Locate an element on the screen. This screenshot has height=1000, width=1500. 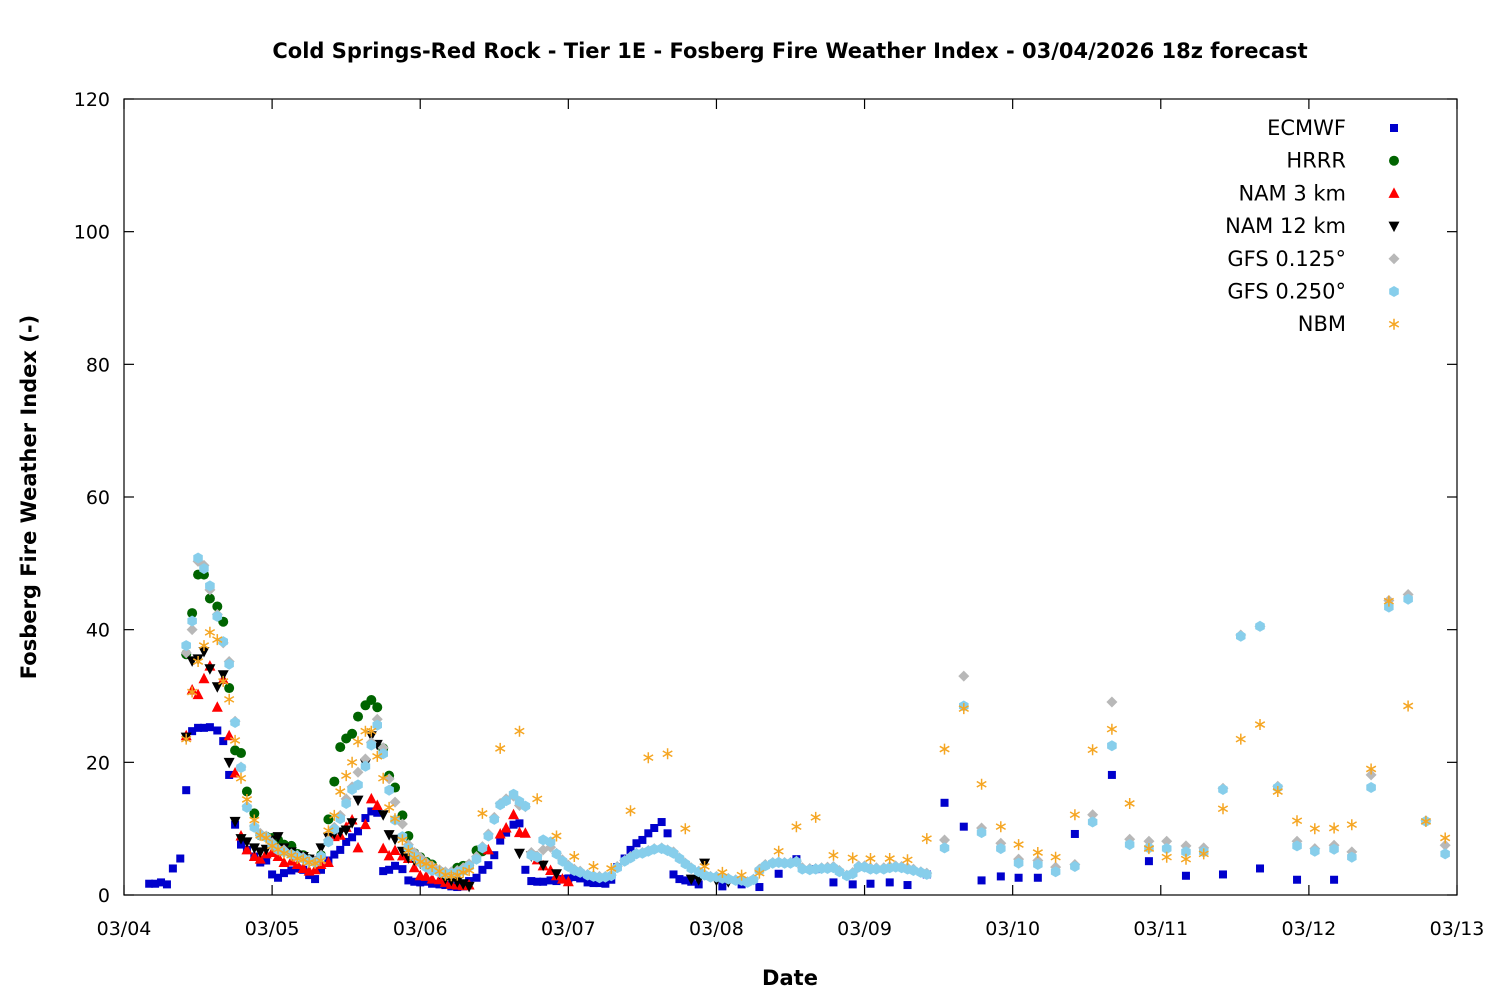
y-tick-label: 20 is located at coordinates (98, 763).